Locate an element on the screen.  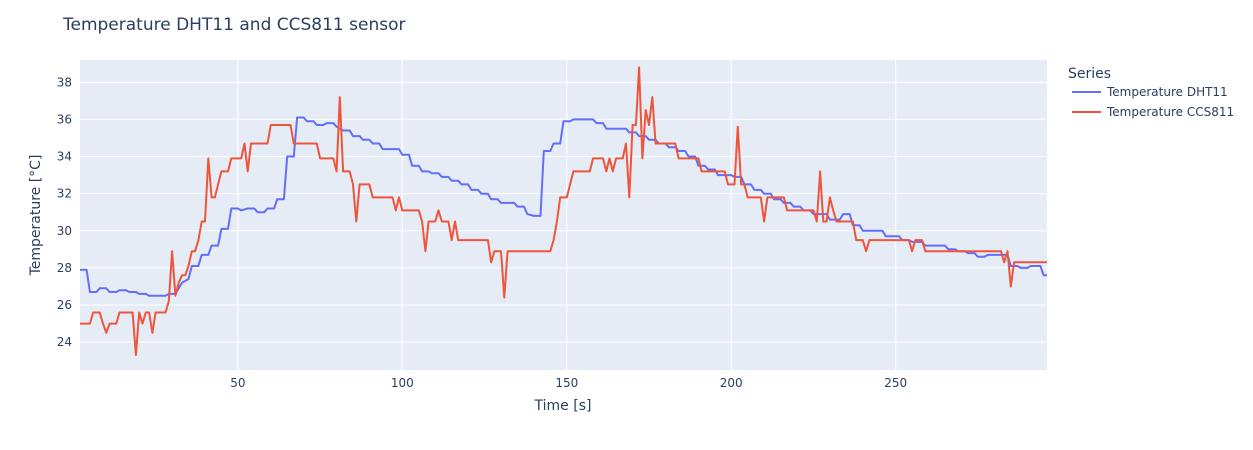
y-tick-label: 36 is located at coordinates (64, 119).